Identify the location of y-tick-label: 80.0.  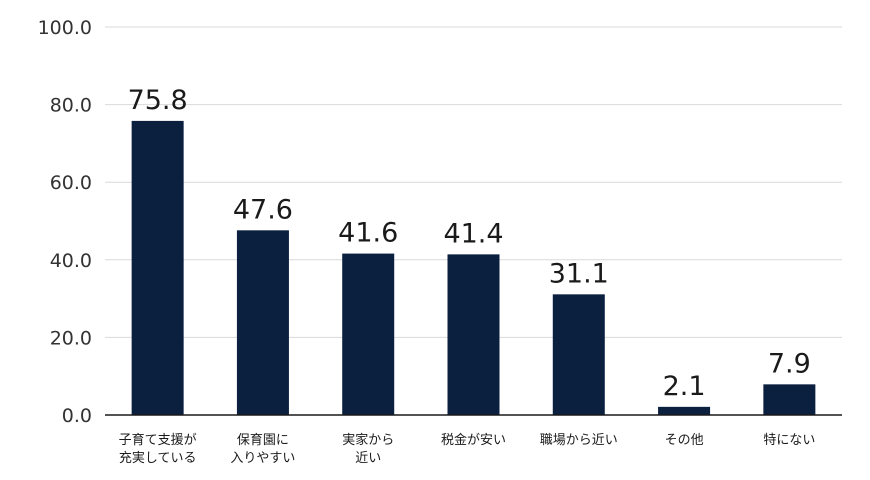
(71, 106).